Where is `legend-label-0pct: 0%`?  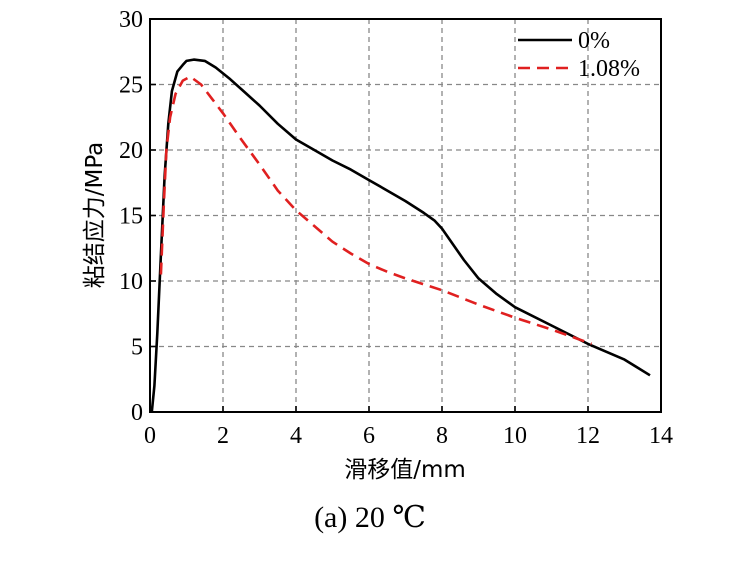
legend-label-0pct: 0% is located at coordinates (594, 41).